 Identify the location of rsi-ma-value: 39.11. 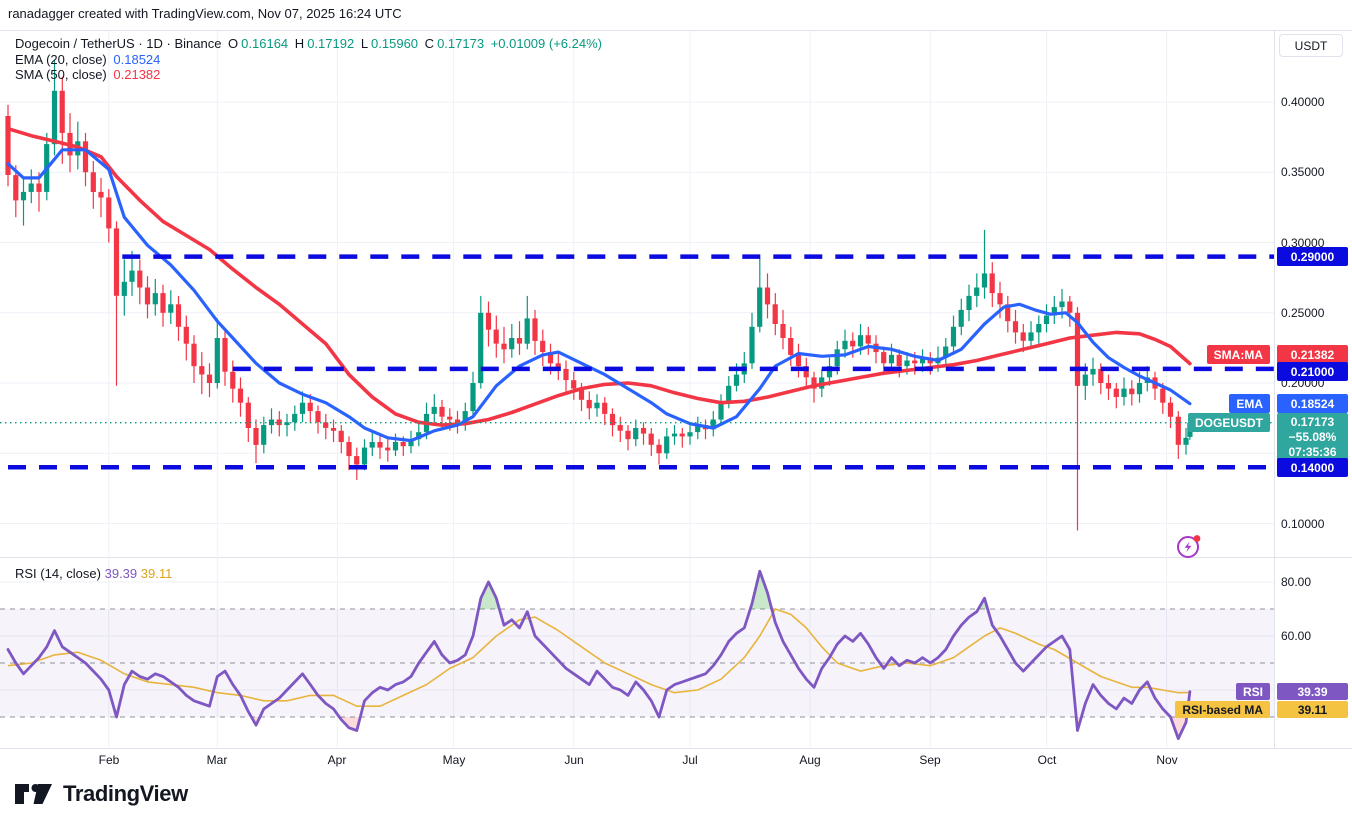
(156, 573).